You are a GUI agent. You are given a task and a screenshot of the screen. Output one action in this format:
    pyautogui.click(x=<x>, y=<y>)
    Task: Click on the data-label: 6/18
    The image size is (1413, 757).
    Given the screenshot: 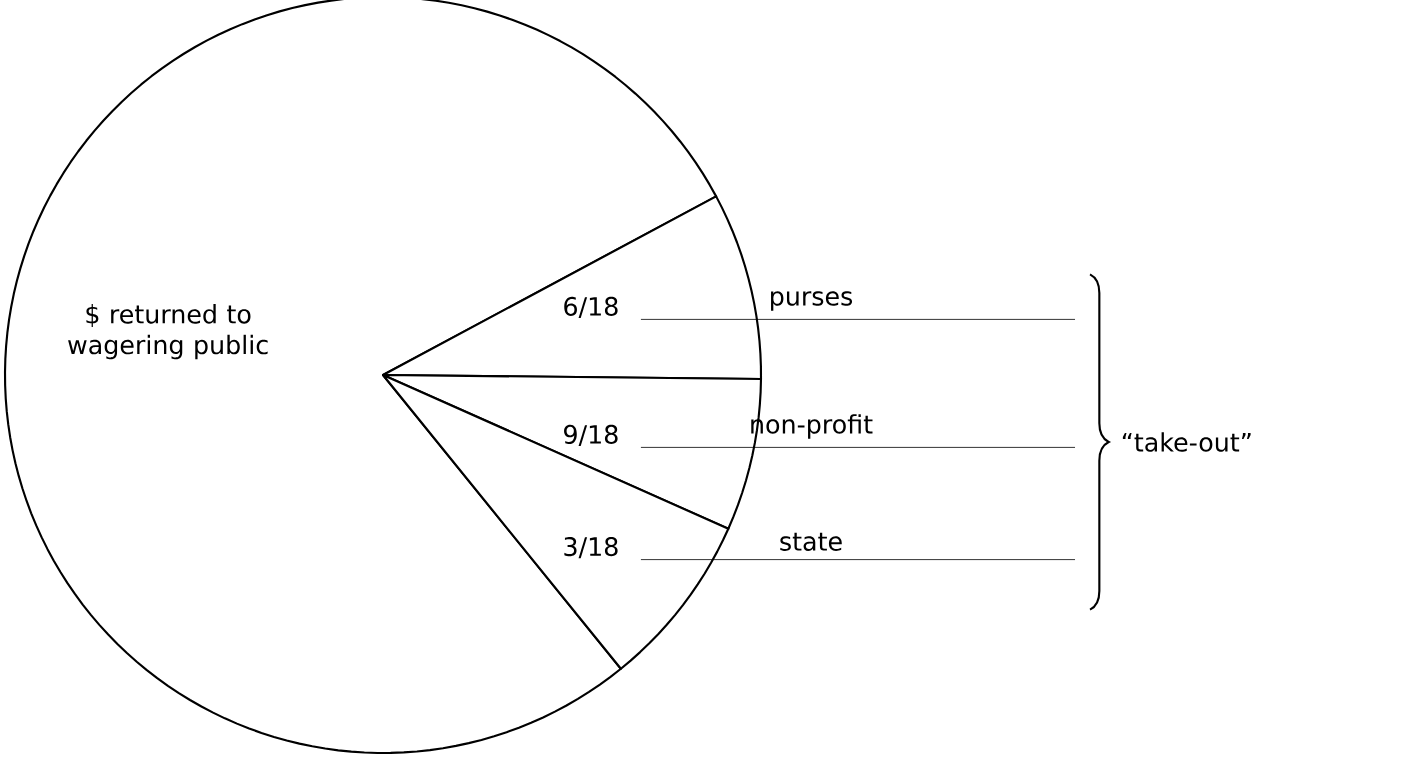 What is the action you would take?
    pyautogui.click(x=591, y=307)
    